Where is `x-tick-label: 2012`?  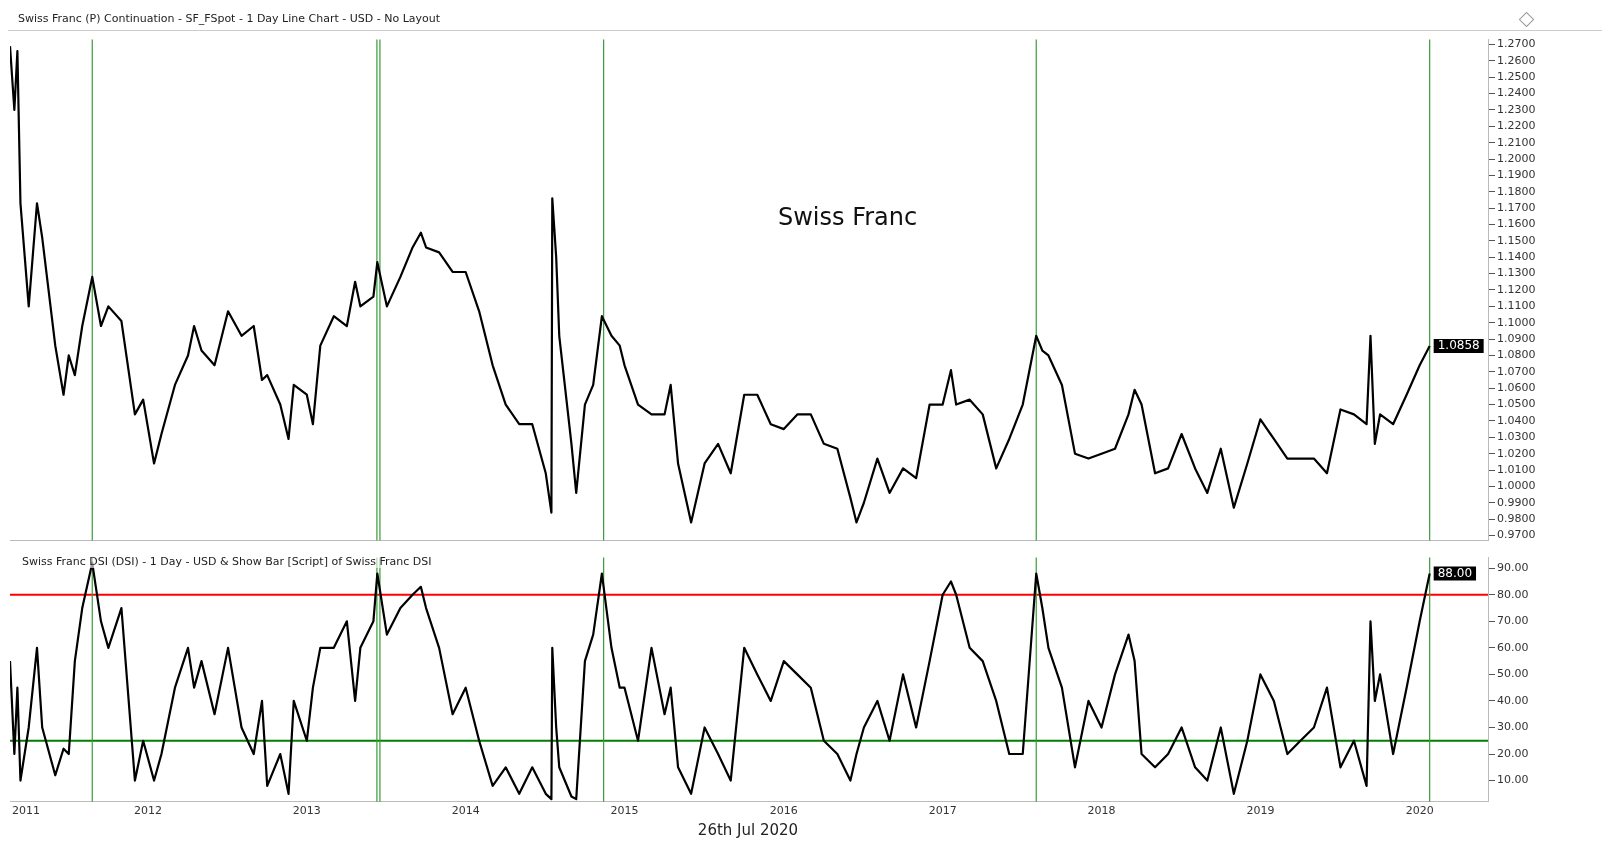
x-tick-label: 2012 is located at coordinates (147, 811).